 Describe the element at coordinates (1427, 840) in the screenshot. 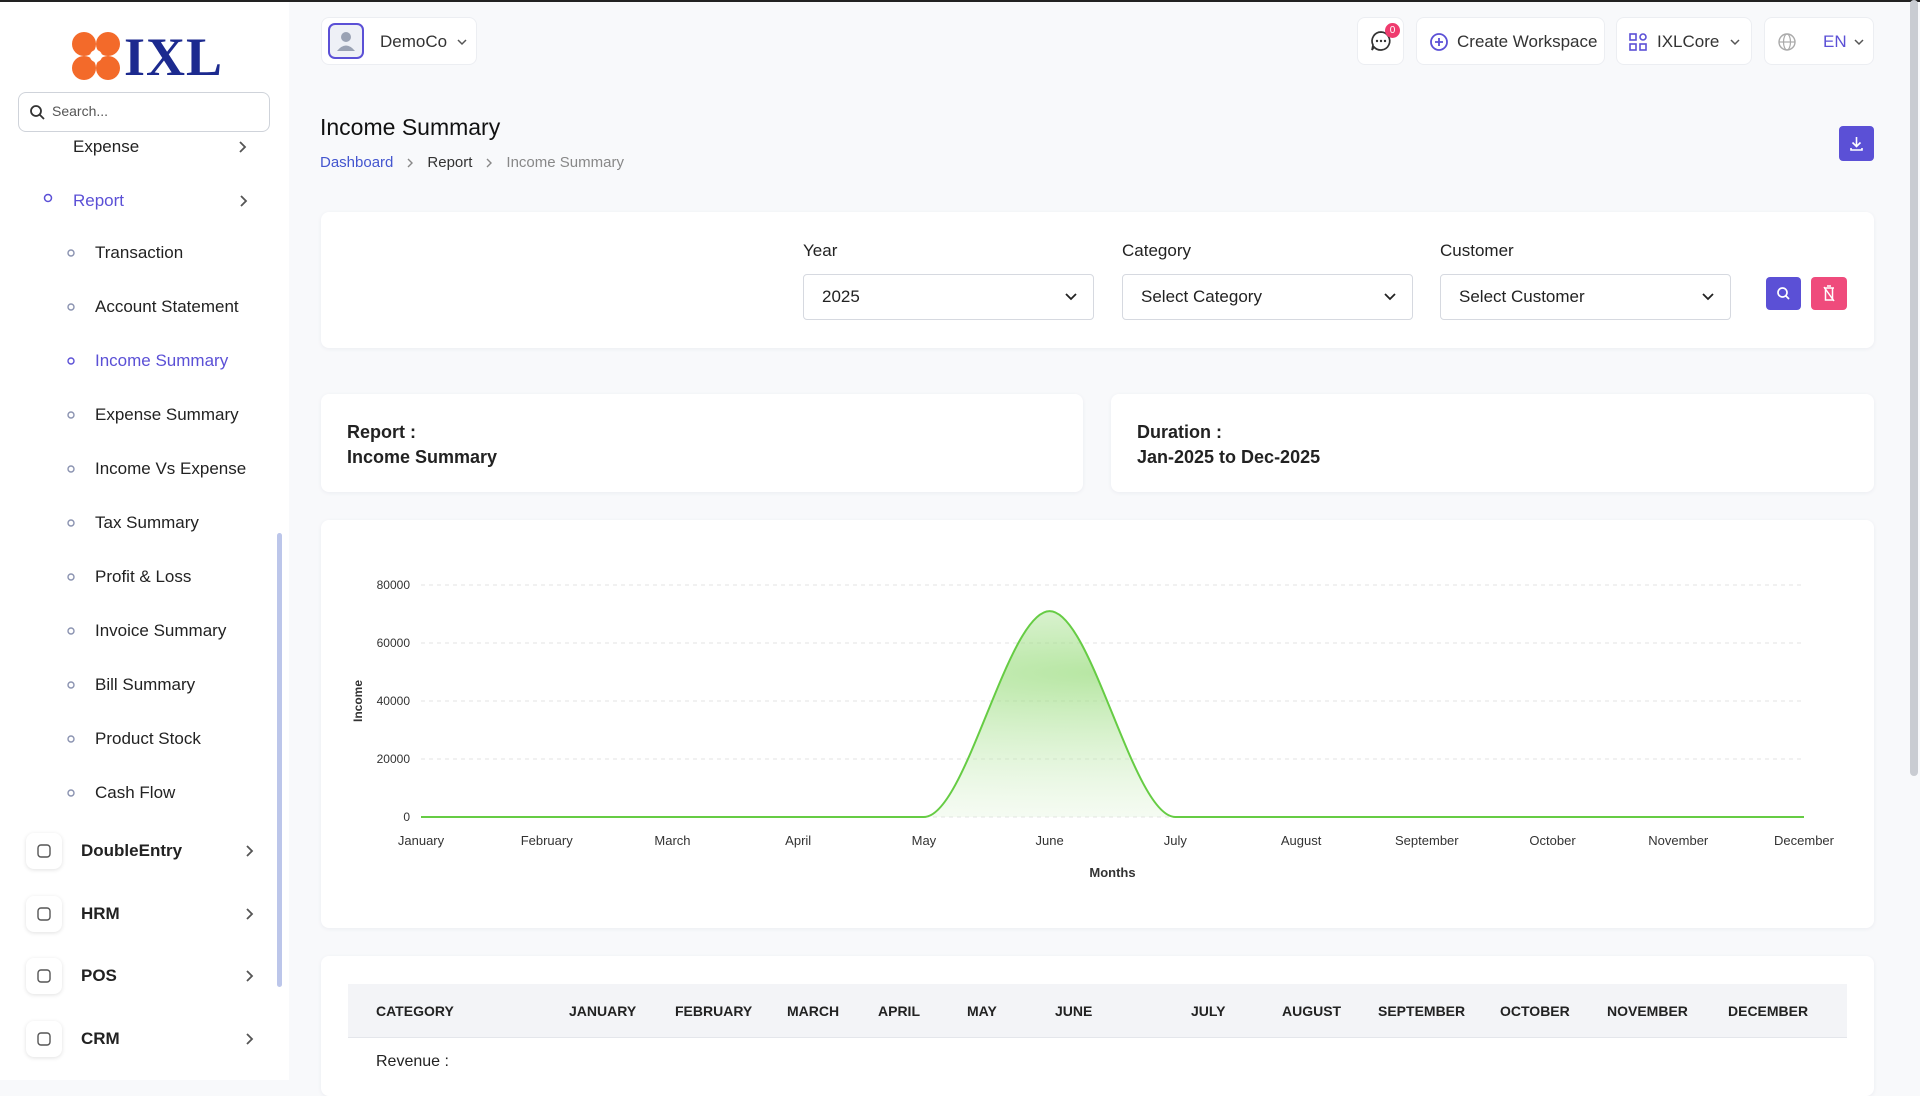

I see `x-tick-label: September` at that location.